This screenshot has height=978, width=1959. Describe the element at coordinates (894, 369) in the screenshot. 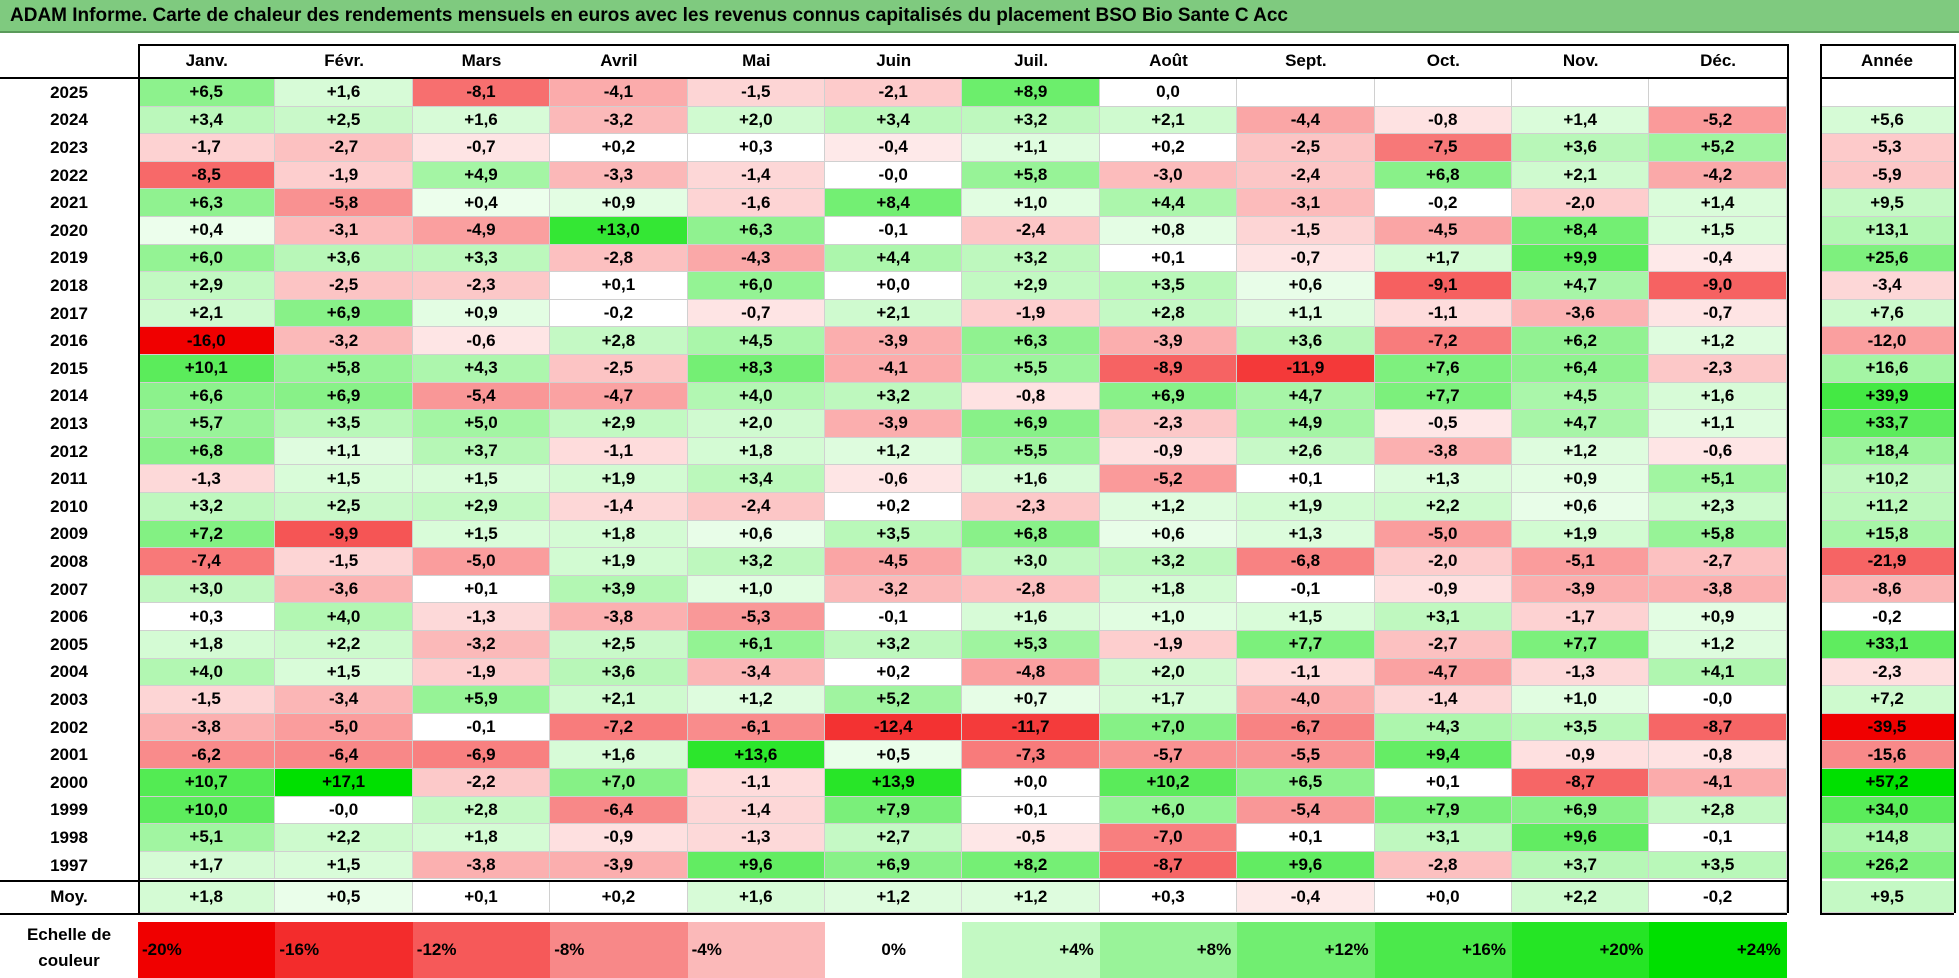

I see `heatmap-cell: -4,1` at that location.